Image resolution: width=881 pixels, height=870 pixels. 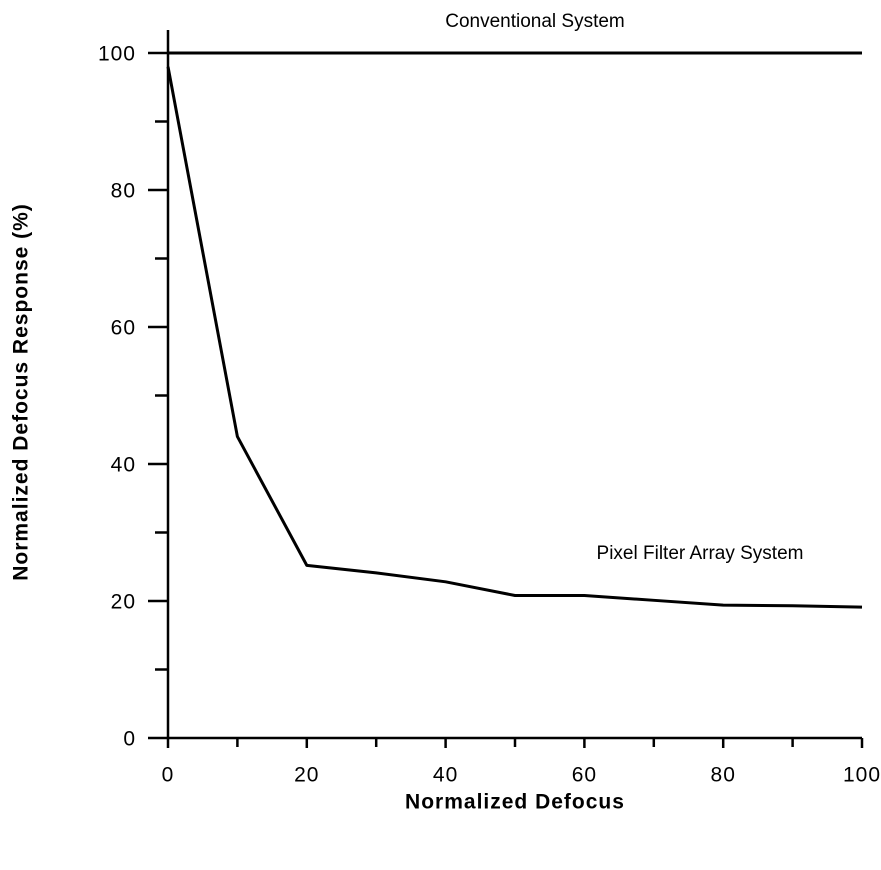 I want to click on y-tick-label: 60, so click(x=123, y=328).